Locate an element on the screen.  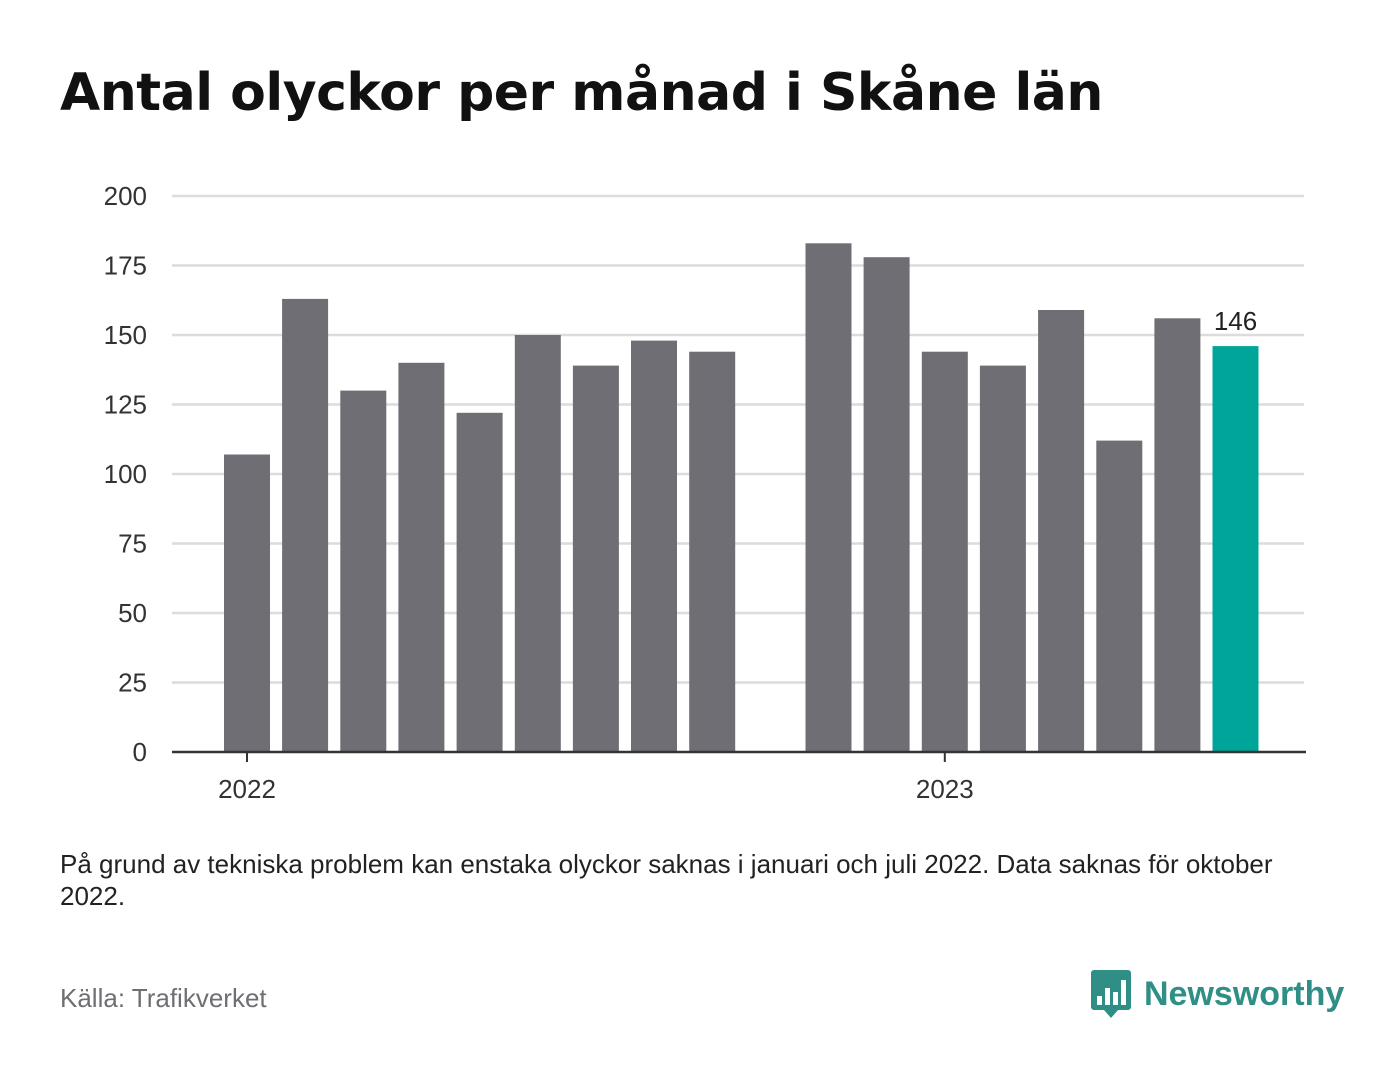
y-tick-label: 150 is located at coordinates (125, 335).